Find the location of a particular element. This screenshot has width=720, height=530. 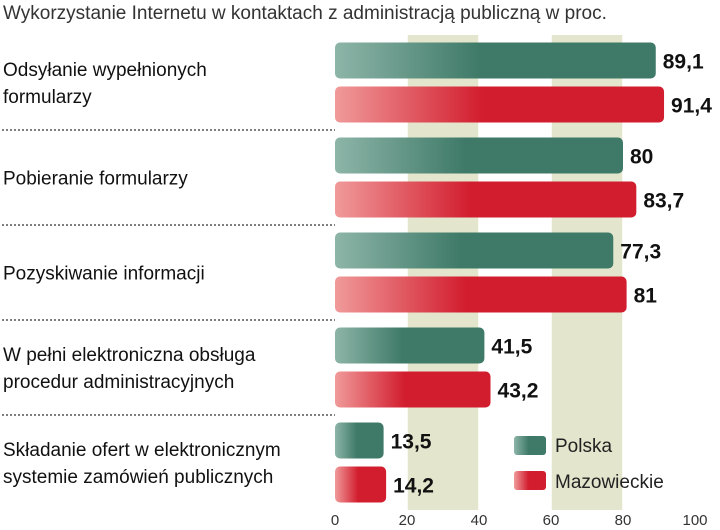

value-label-polska-2: 77,3 is located at coordinates (640, 252).